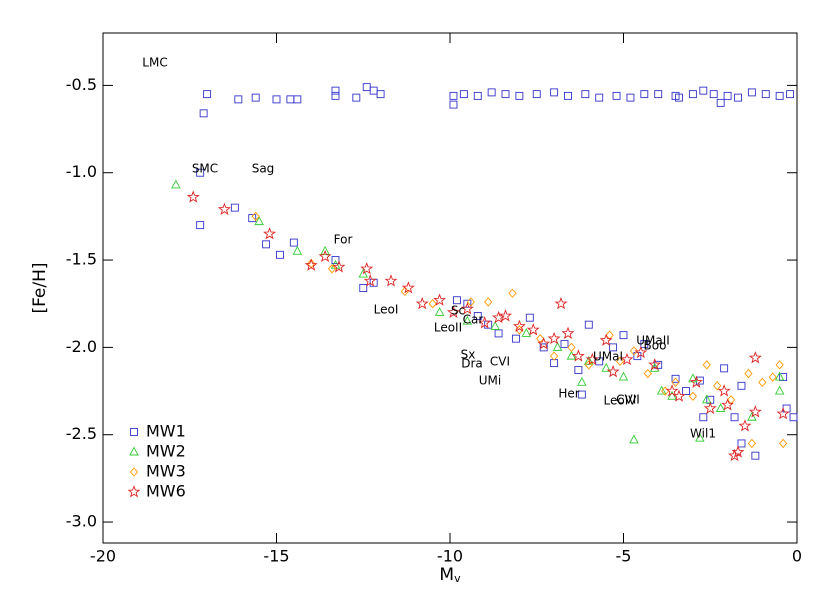  Describe the element at coordinates (40, 287) in the screenshot. I see `y-axis-label: [Fe/H]` at that location.